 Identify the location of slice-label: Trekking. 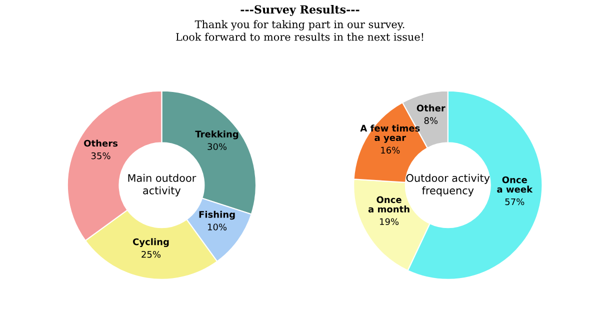
(216, 135).